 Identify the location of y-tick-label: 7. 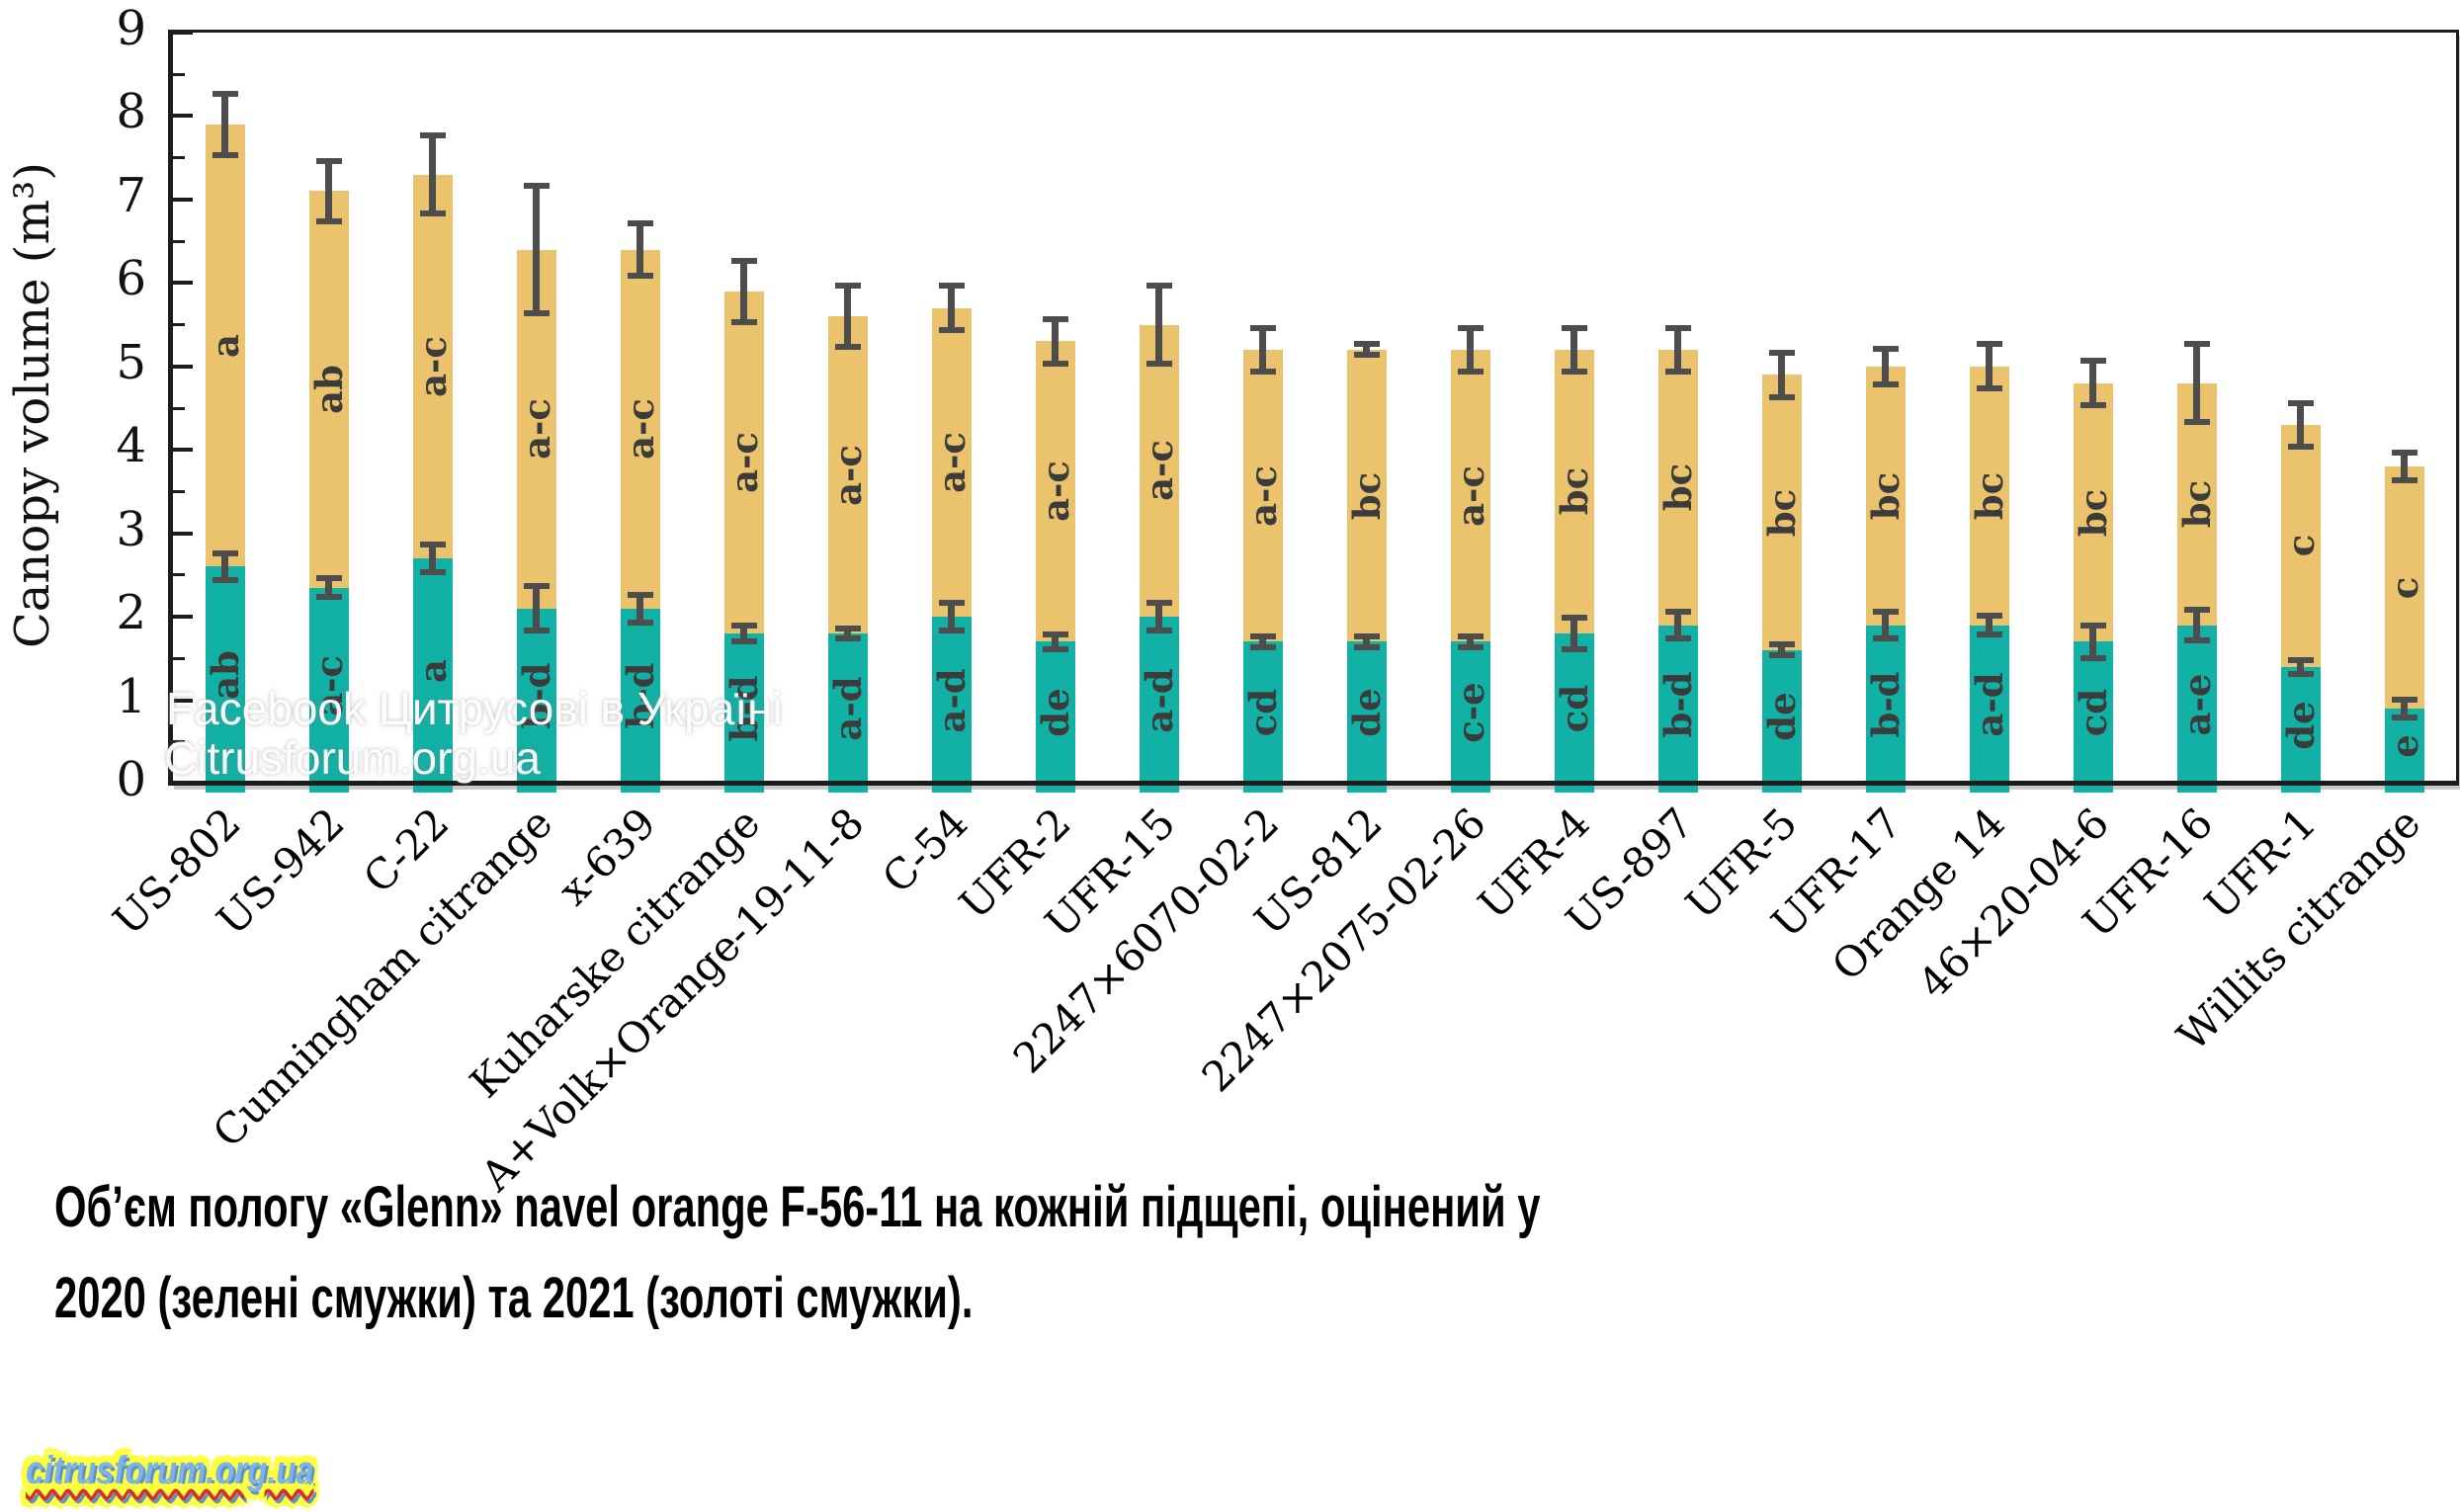
(131, 195).